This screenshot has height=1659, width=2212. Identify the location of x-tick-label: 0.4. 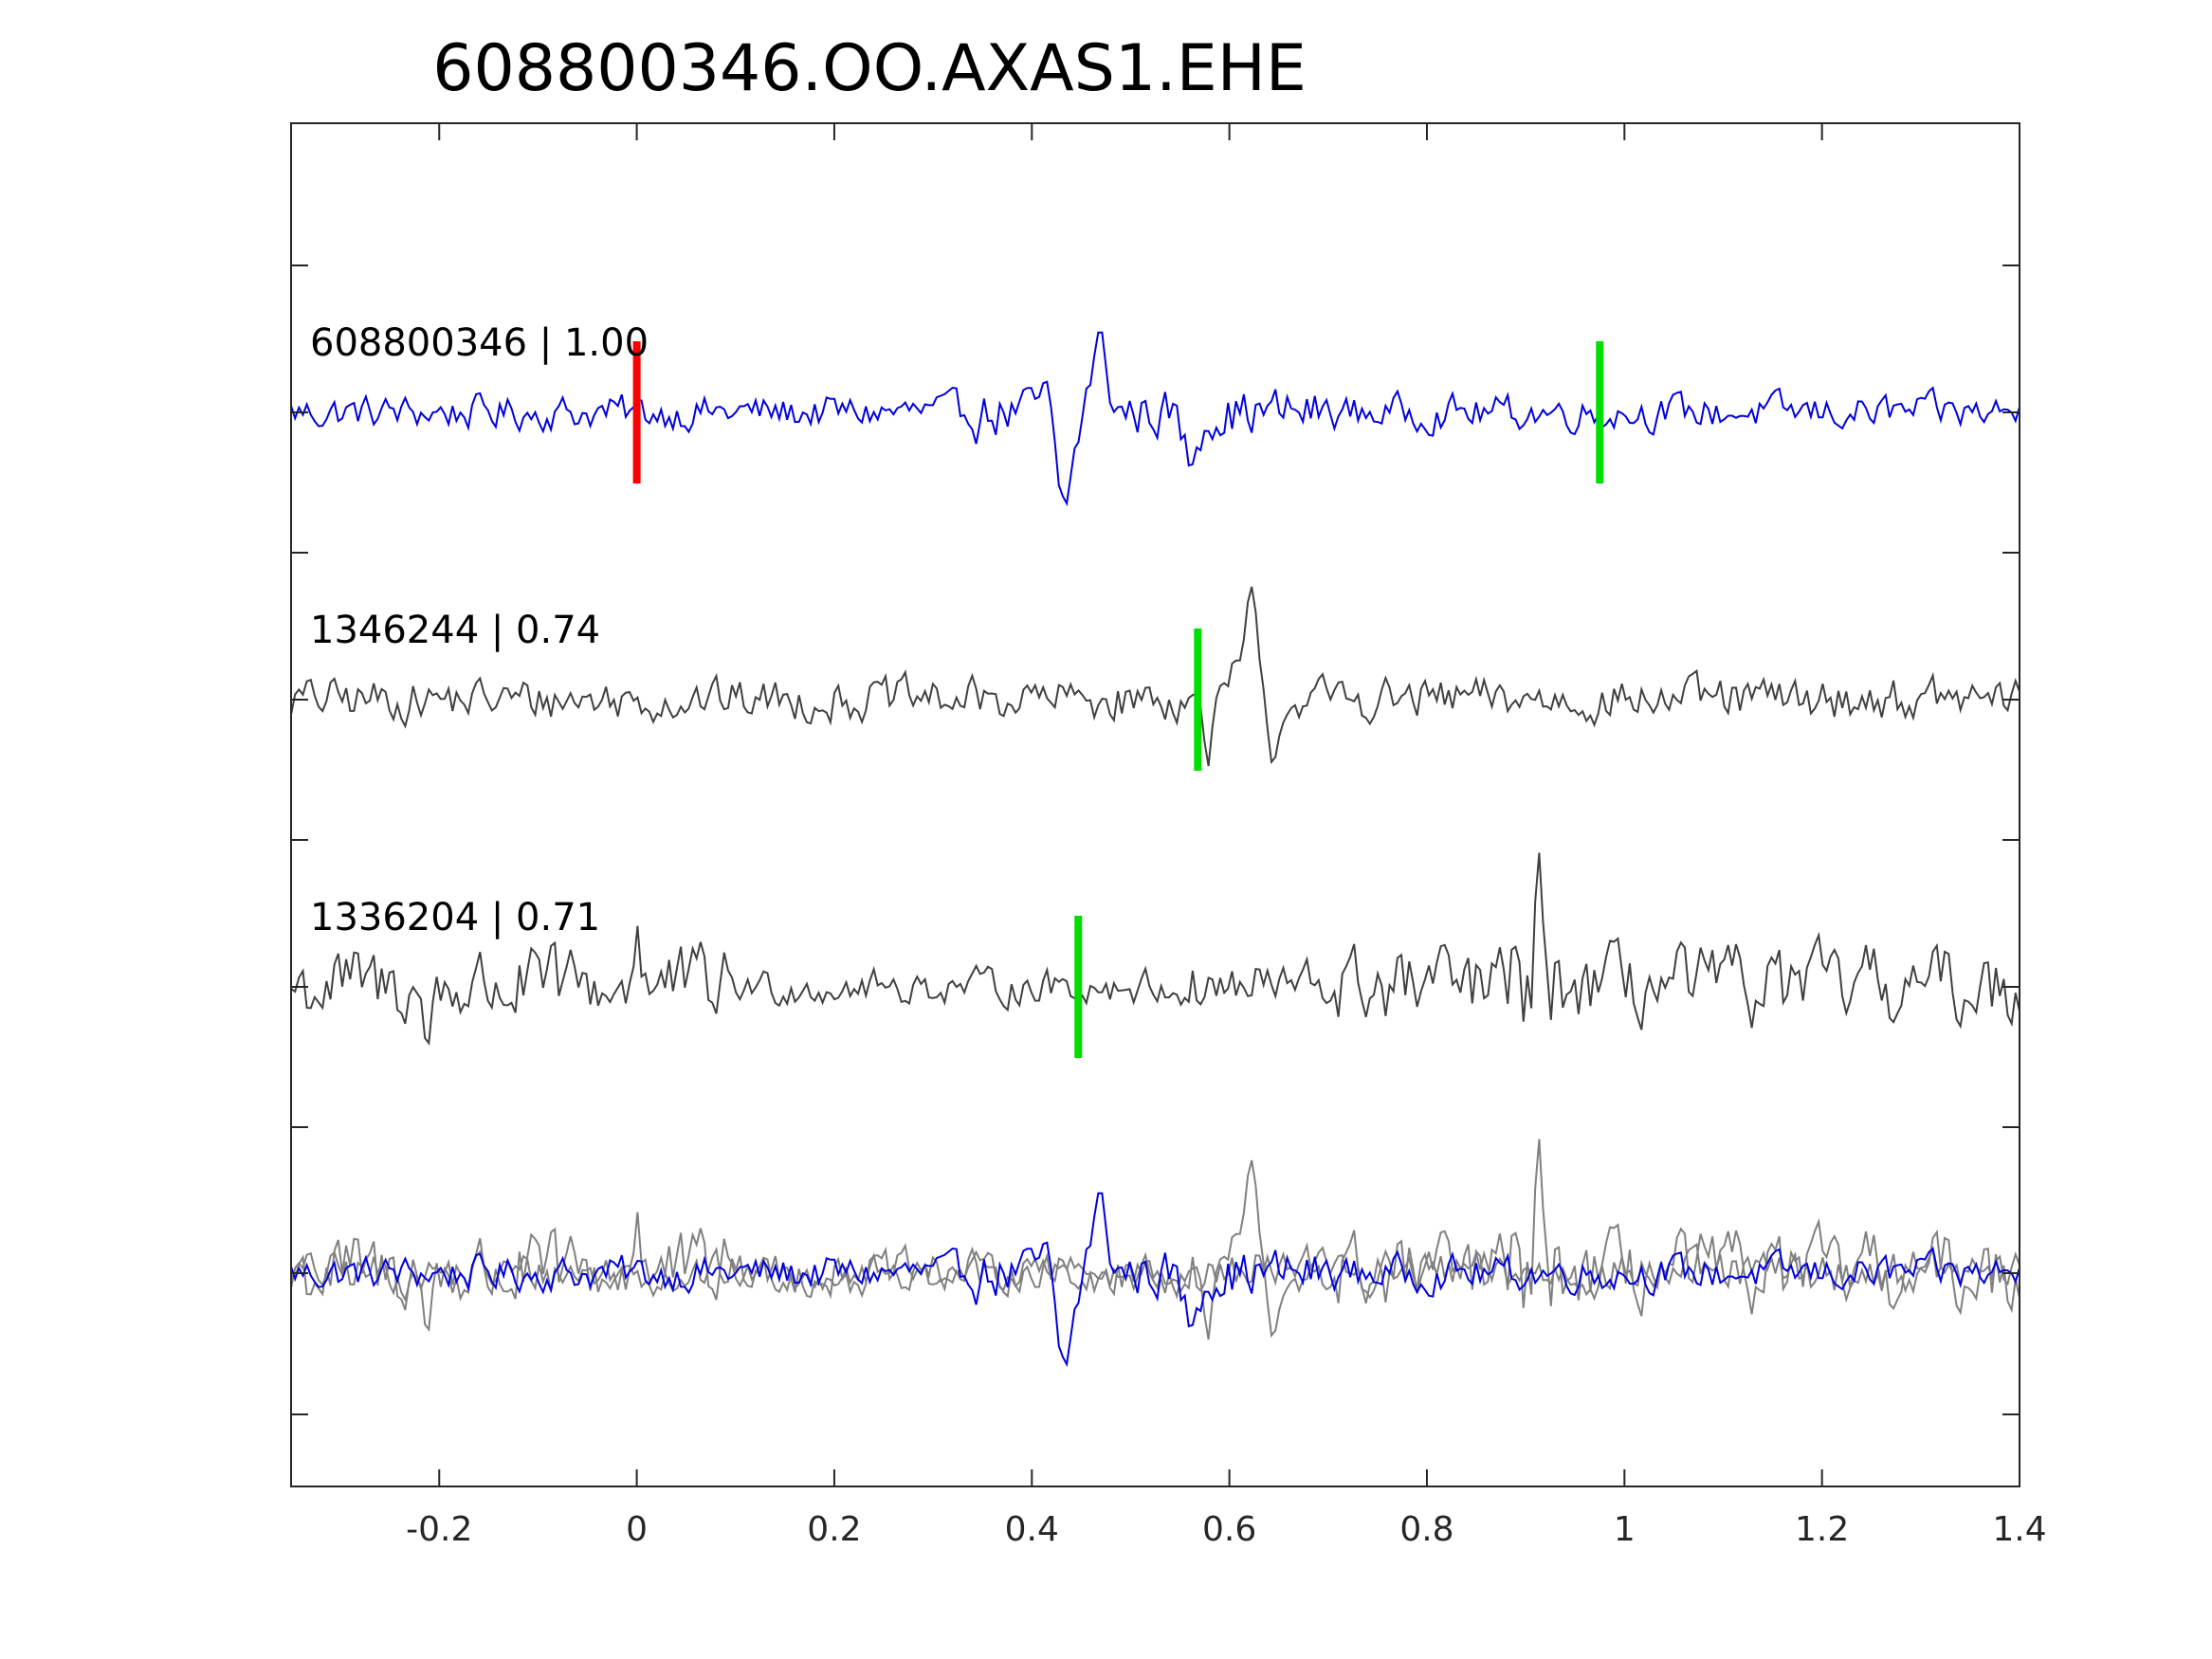
(1032, 1529).